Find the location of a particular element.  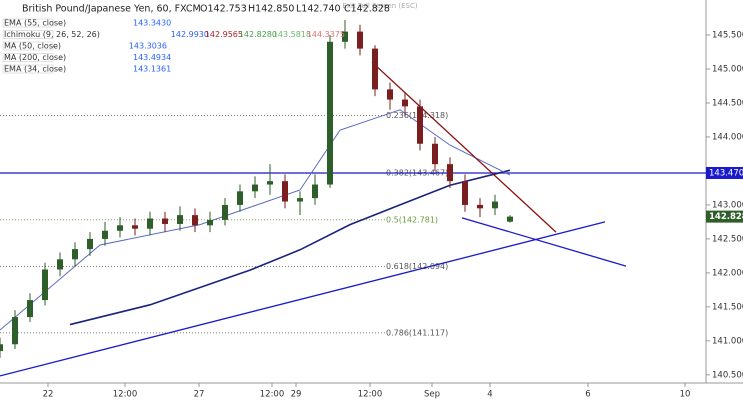

price-tag-label: 143.470 is located at coordinates (726, 173).